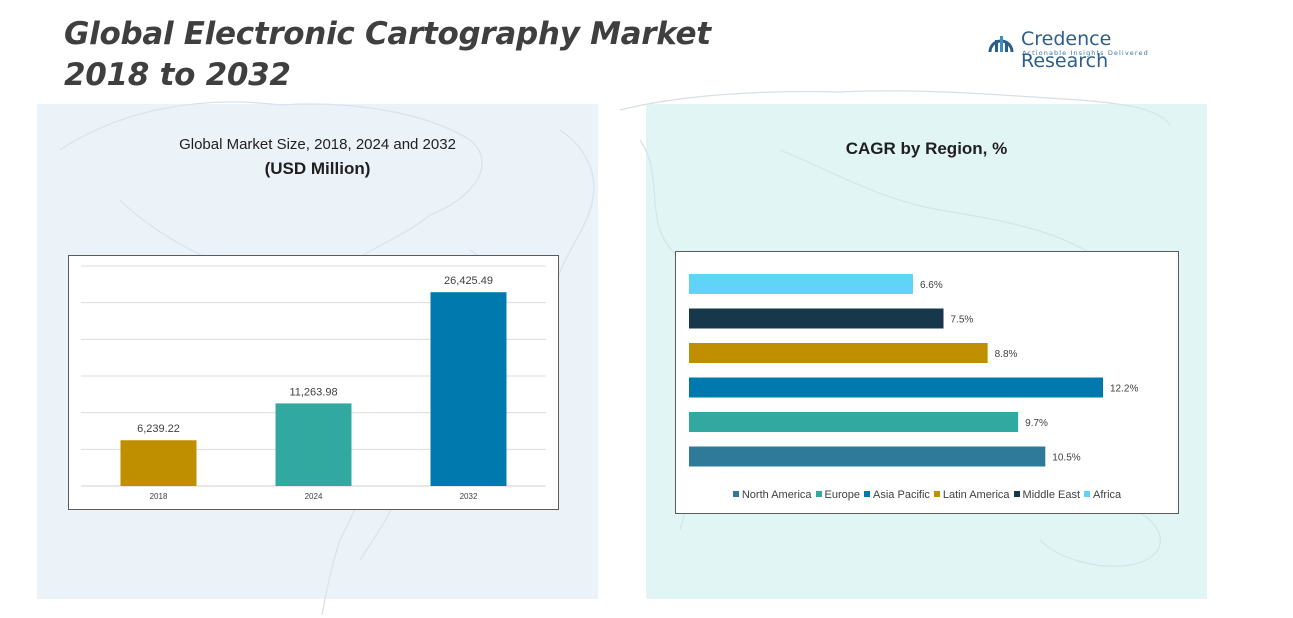 This screenshot has width=1293, height=618. Describe the element at coordinates (838, 353) in the screenshot. I see `bar-latin-america` at that location.